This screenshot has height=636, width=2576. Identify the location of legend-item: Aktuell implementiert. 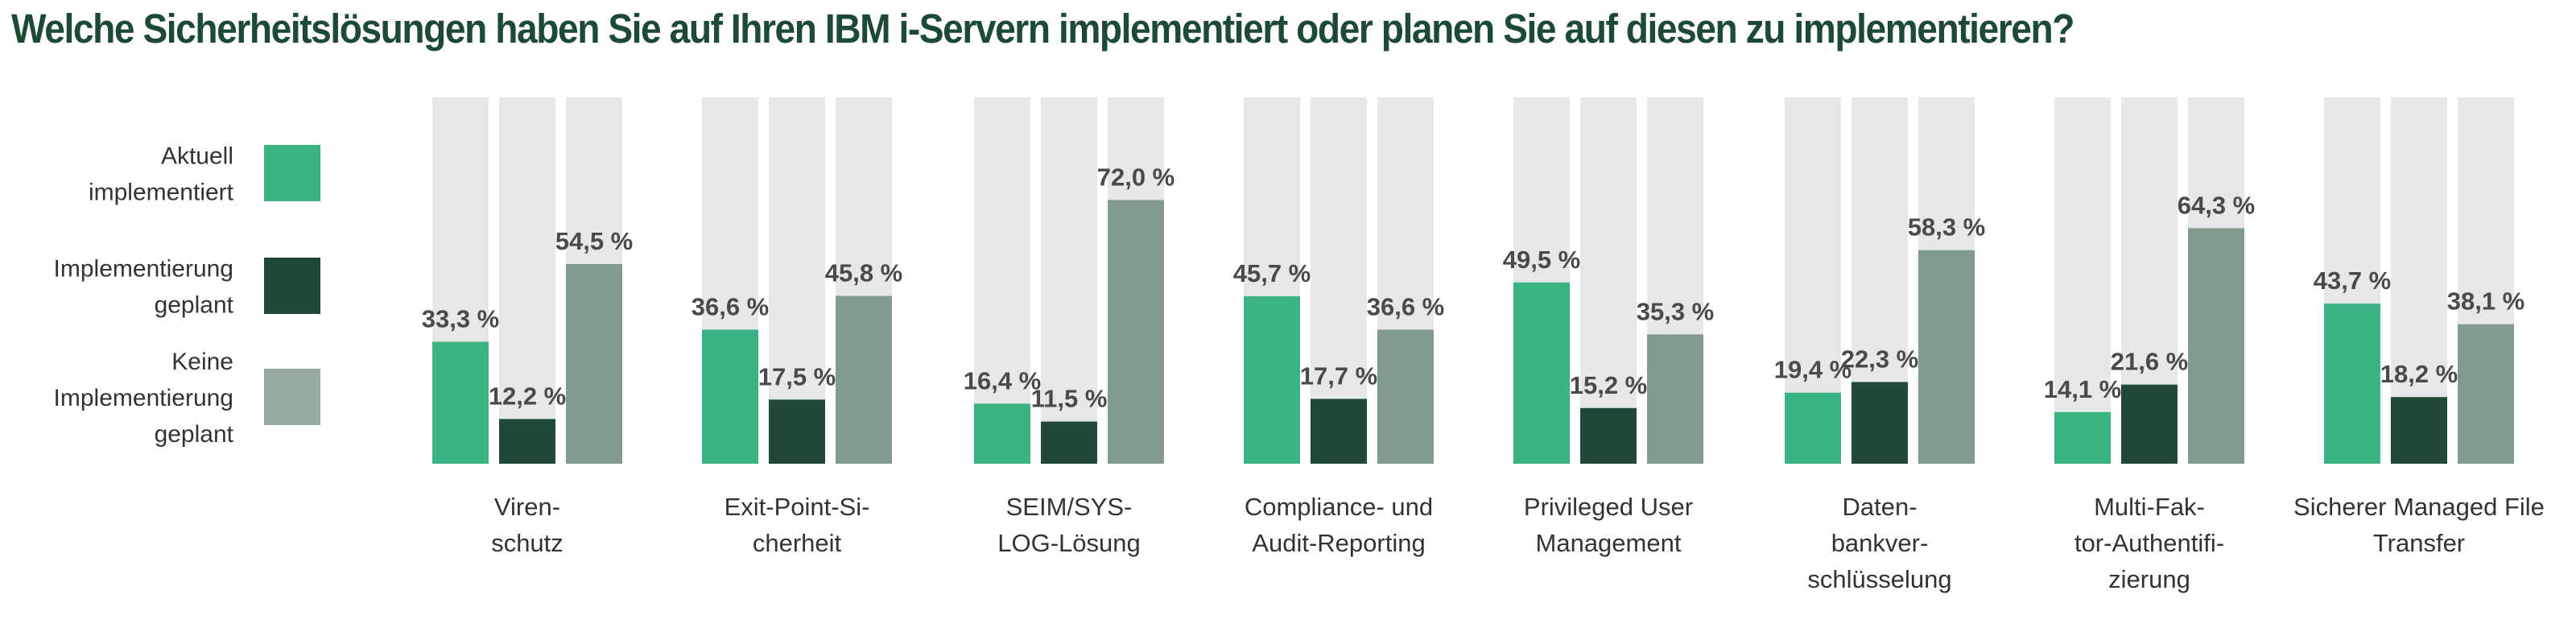
(204, 174).